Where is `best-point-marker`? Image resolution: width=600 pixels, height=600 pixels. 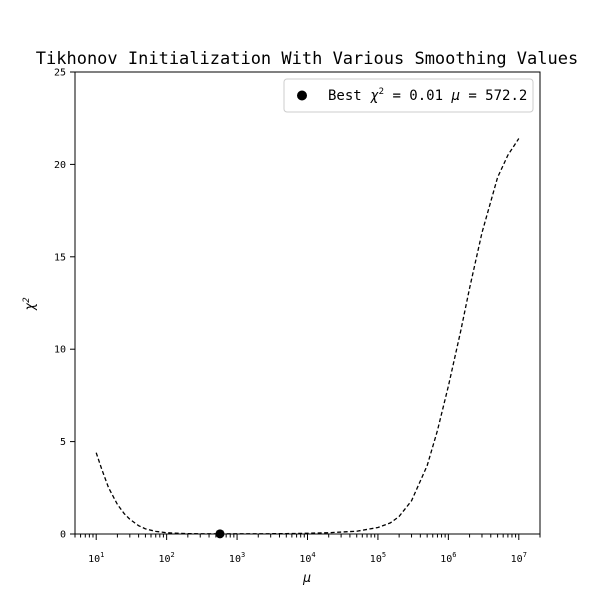
best-point-marker is located at coordinates (220, 534).